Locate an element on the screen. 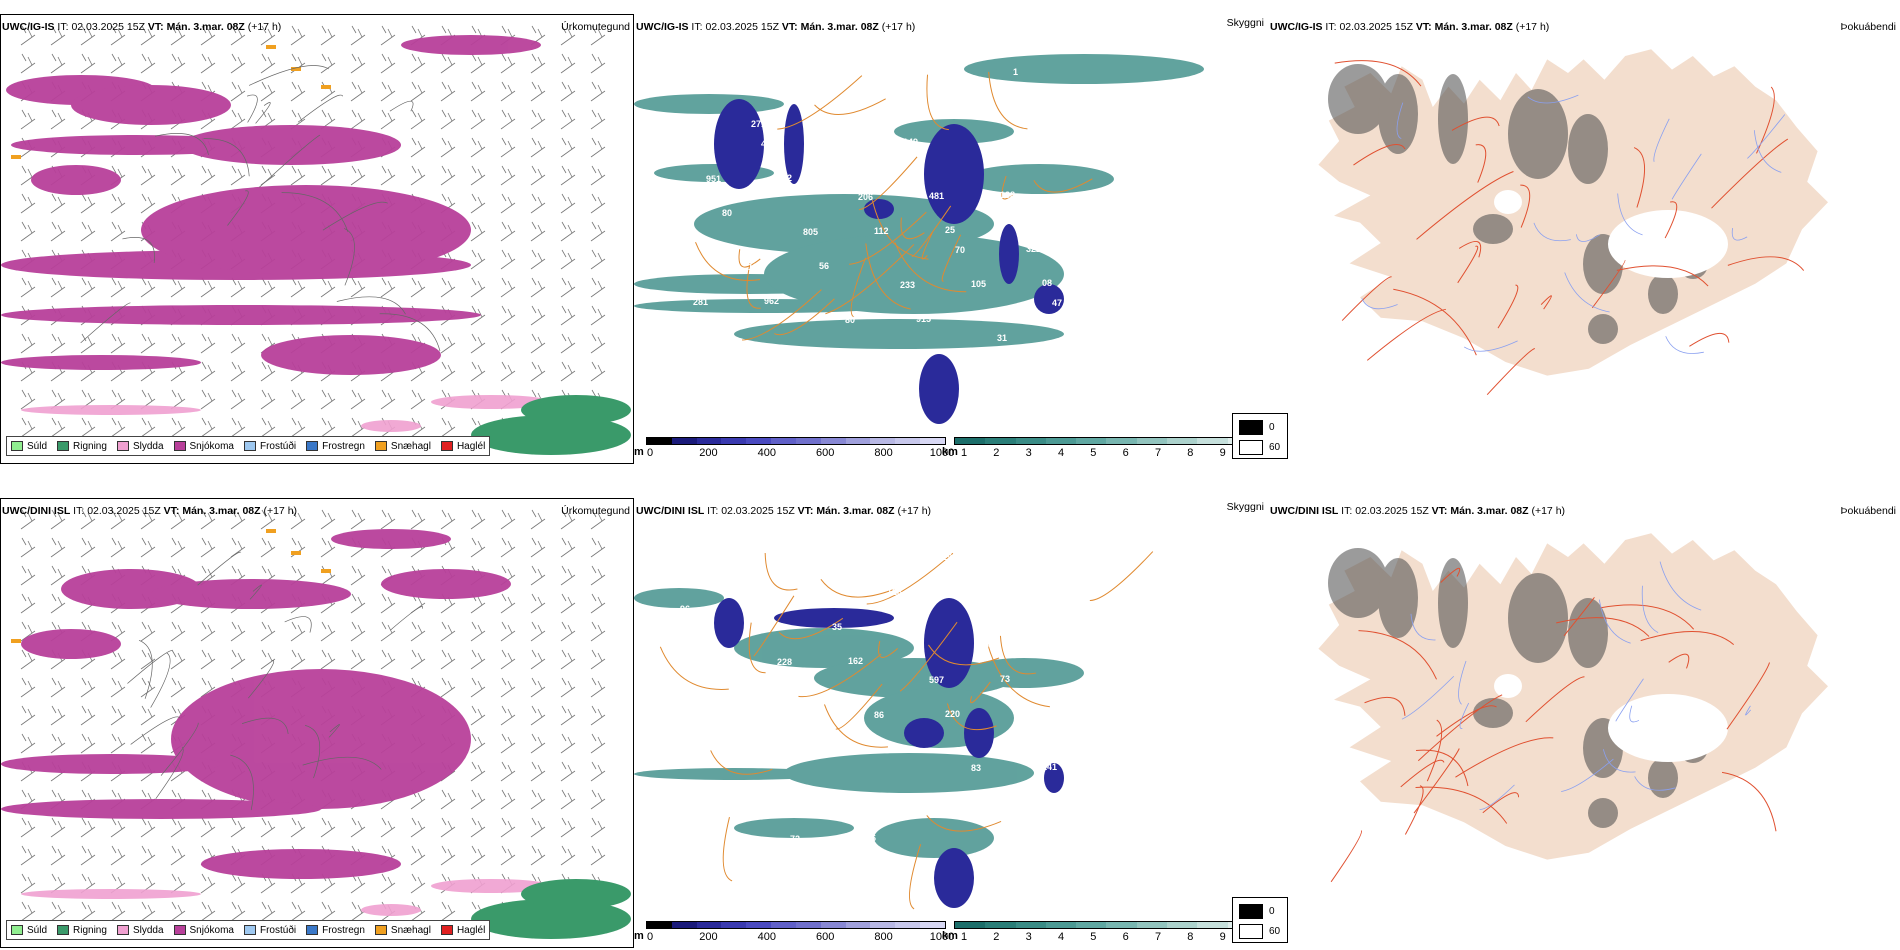 The image size is (1900, 950). valid-time-label: VT: is located at coordinates (789, 27).